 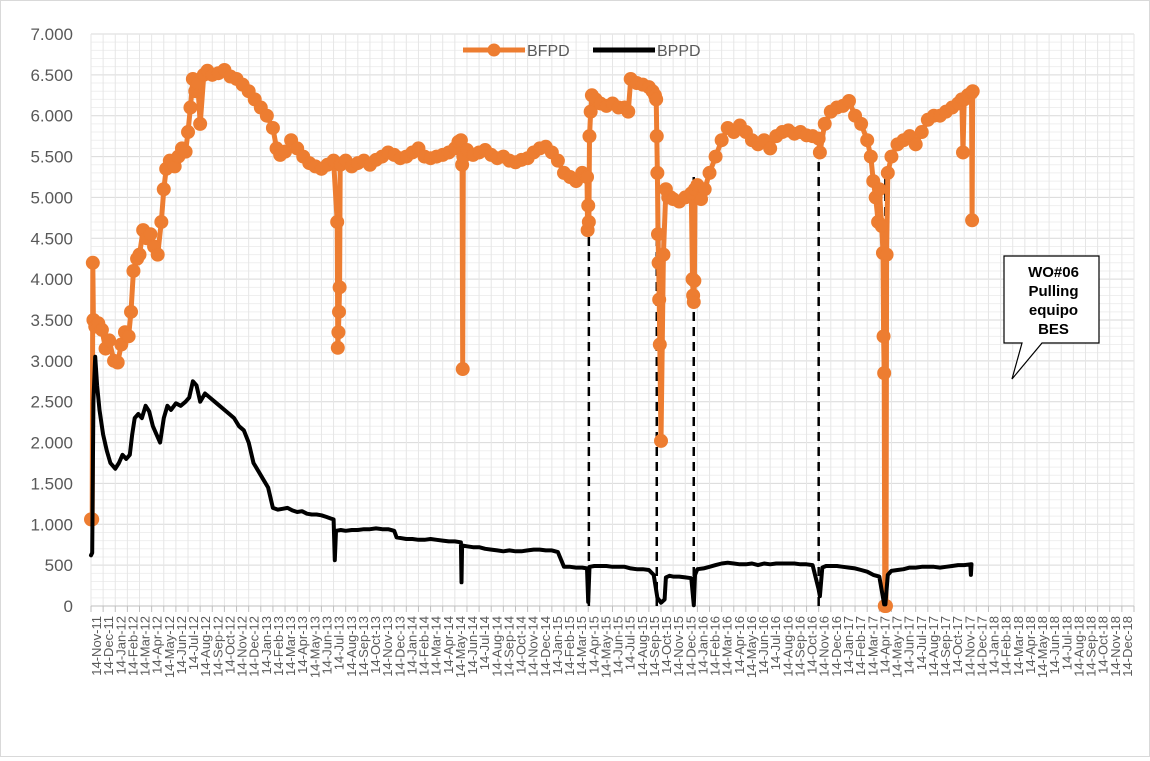 What do you see at coordinates (799, 646) in the screenshot?
I see `x-tick-label: 14-Sep-16` at bounding box center [799, 646].